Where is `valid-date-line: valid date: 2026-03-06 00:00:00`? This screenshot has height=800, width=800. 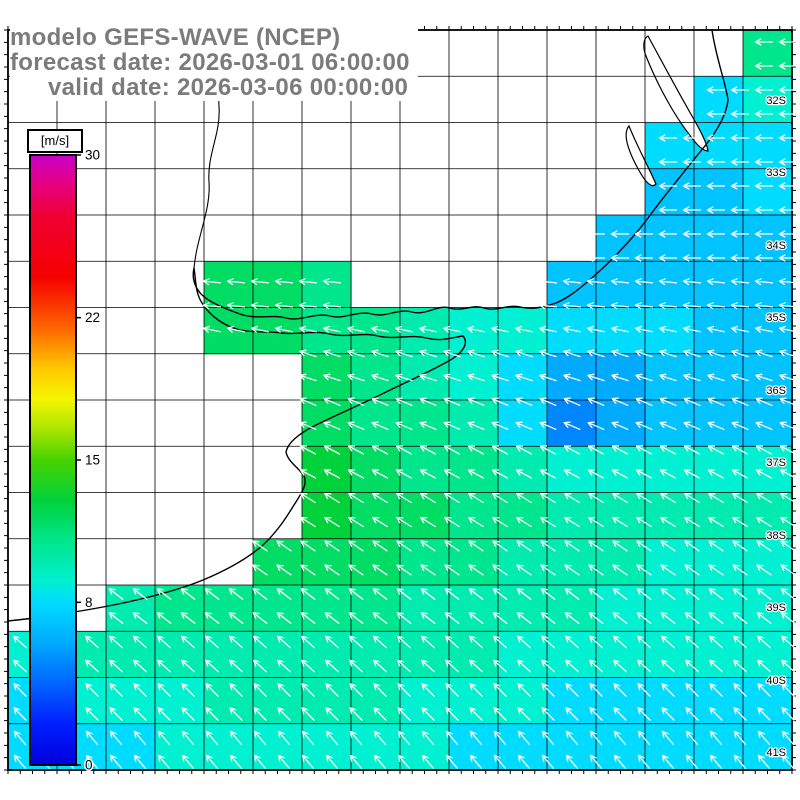 valid-date-line: valid date: 2026-03-06 00:00:00 is located at coordinates (228, 87).